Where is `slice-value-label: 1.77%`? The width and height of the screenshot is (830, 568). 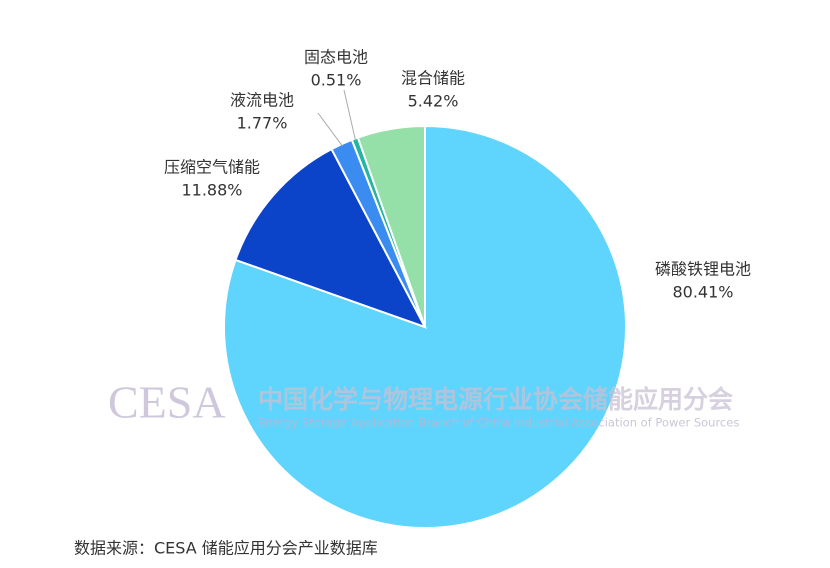 slice-value-label: 1.77% is located at coordinates (262, 123).